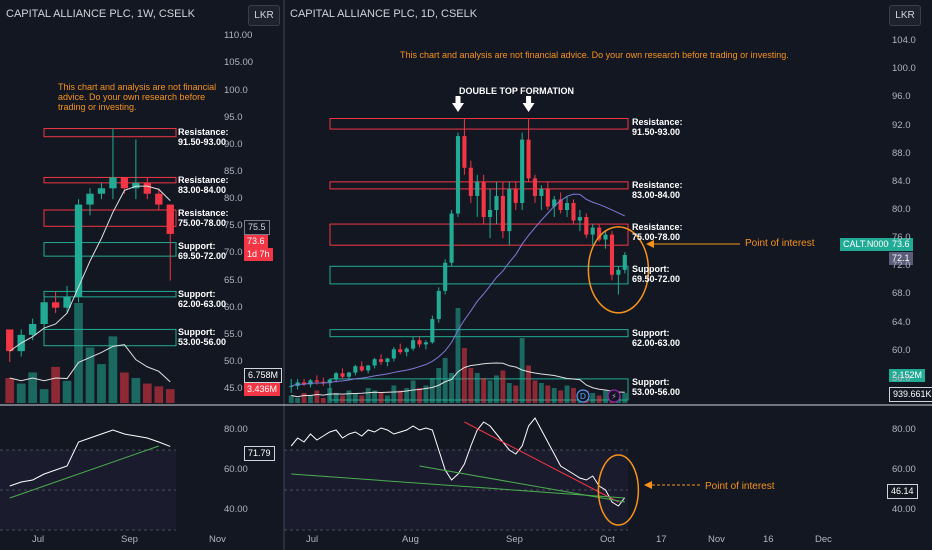 This screenshot has width=932, height=550. What do you see at coordinates (618, 490) in the screenshot?
I see `rsi-poi-circle` at bounding box center [618, 490].